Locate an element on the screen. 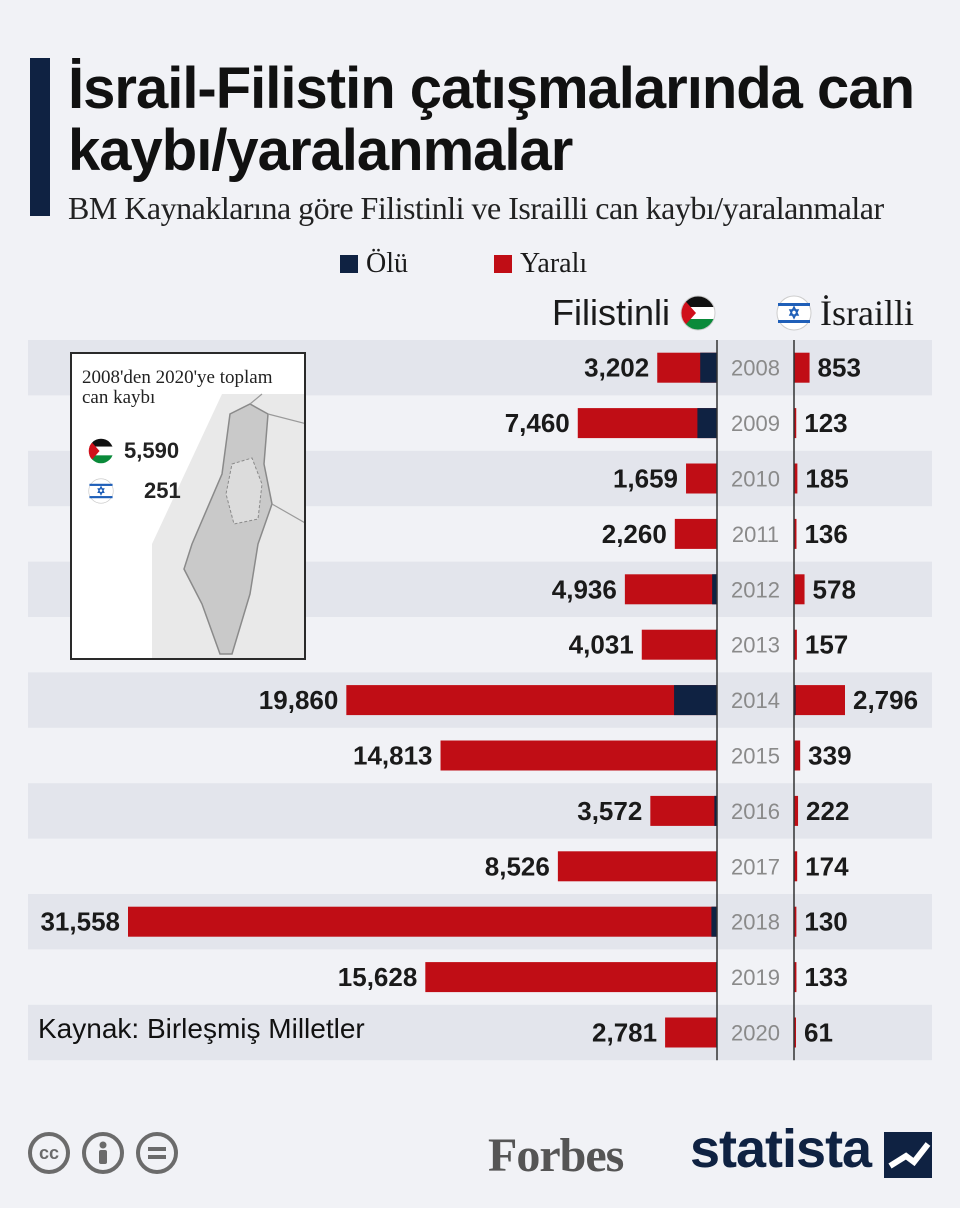 The image size is (960, 1208). column-header-palestinian-label: Filistinli is located at coordinates (611, 312).